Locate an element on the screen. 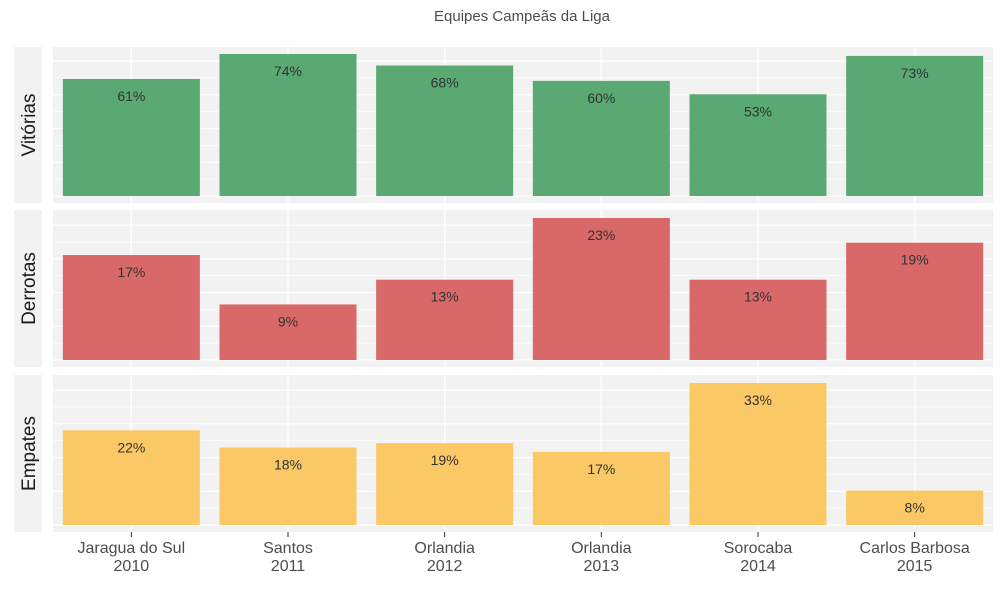  data-label: 68% is located at coordinates (445, 83).